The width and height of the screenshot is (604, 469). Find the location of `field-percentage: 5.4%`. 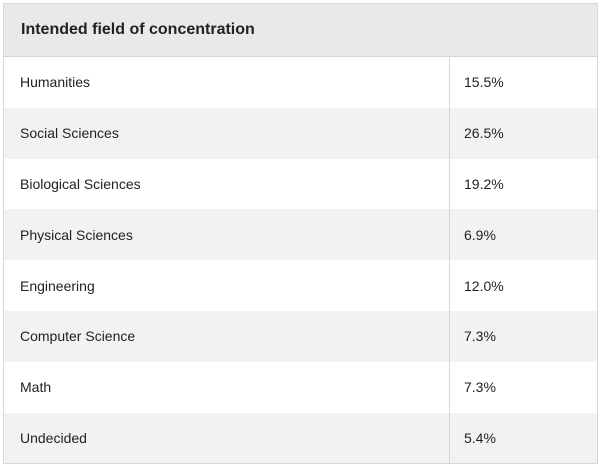

field-percentage: 5.4% is located at coordinates (480, 437).